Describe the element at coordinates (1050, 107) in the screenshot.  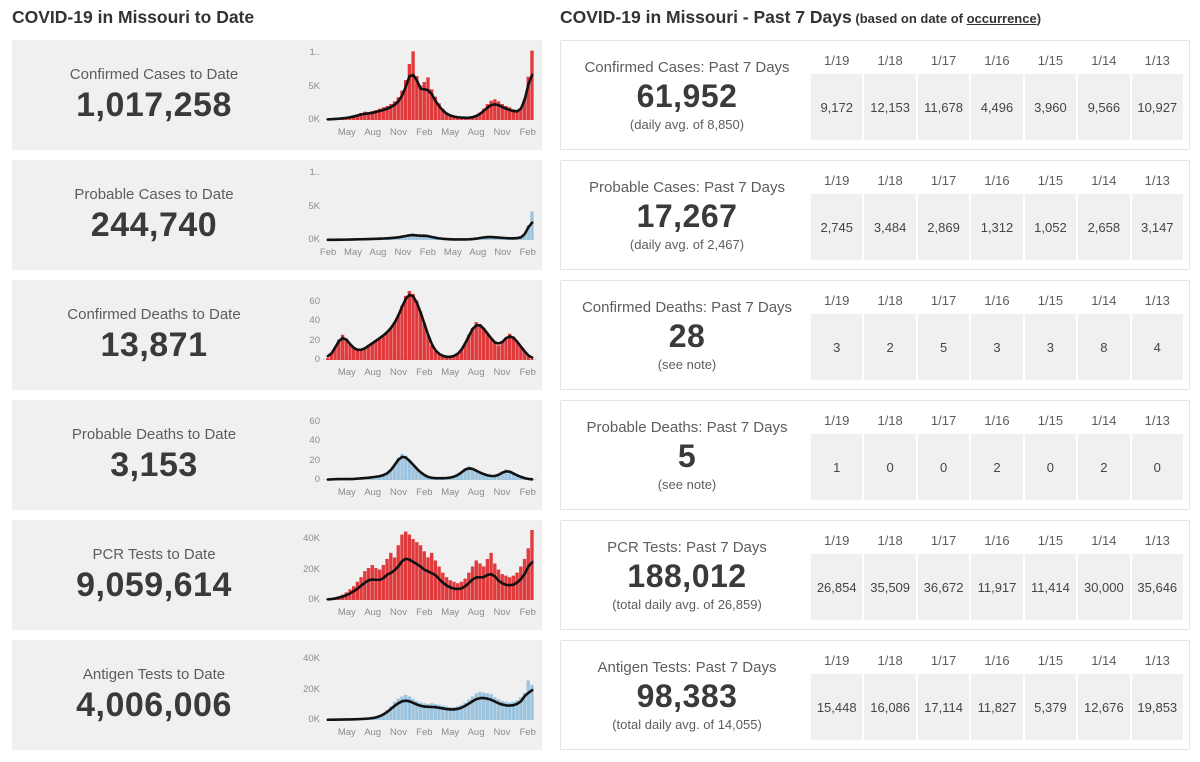
I see `day-value-cell: 3,960` at that location.